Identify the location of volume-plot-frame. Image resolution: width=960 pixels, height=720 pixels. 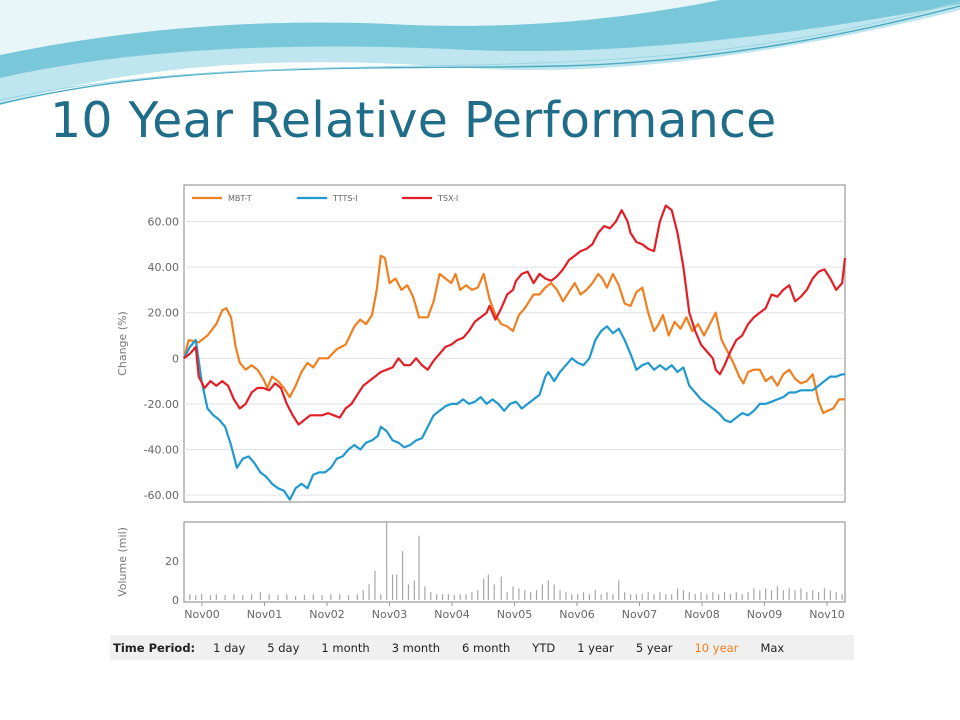
(514, 562).